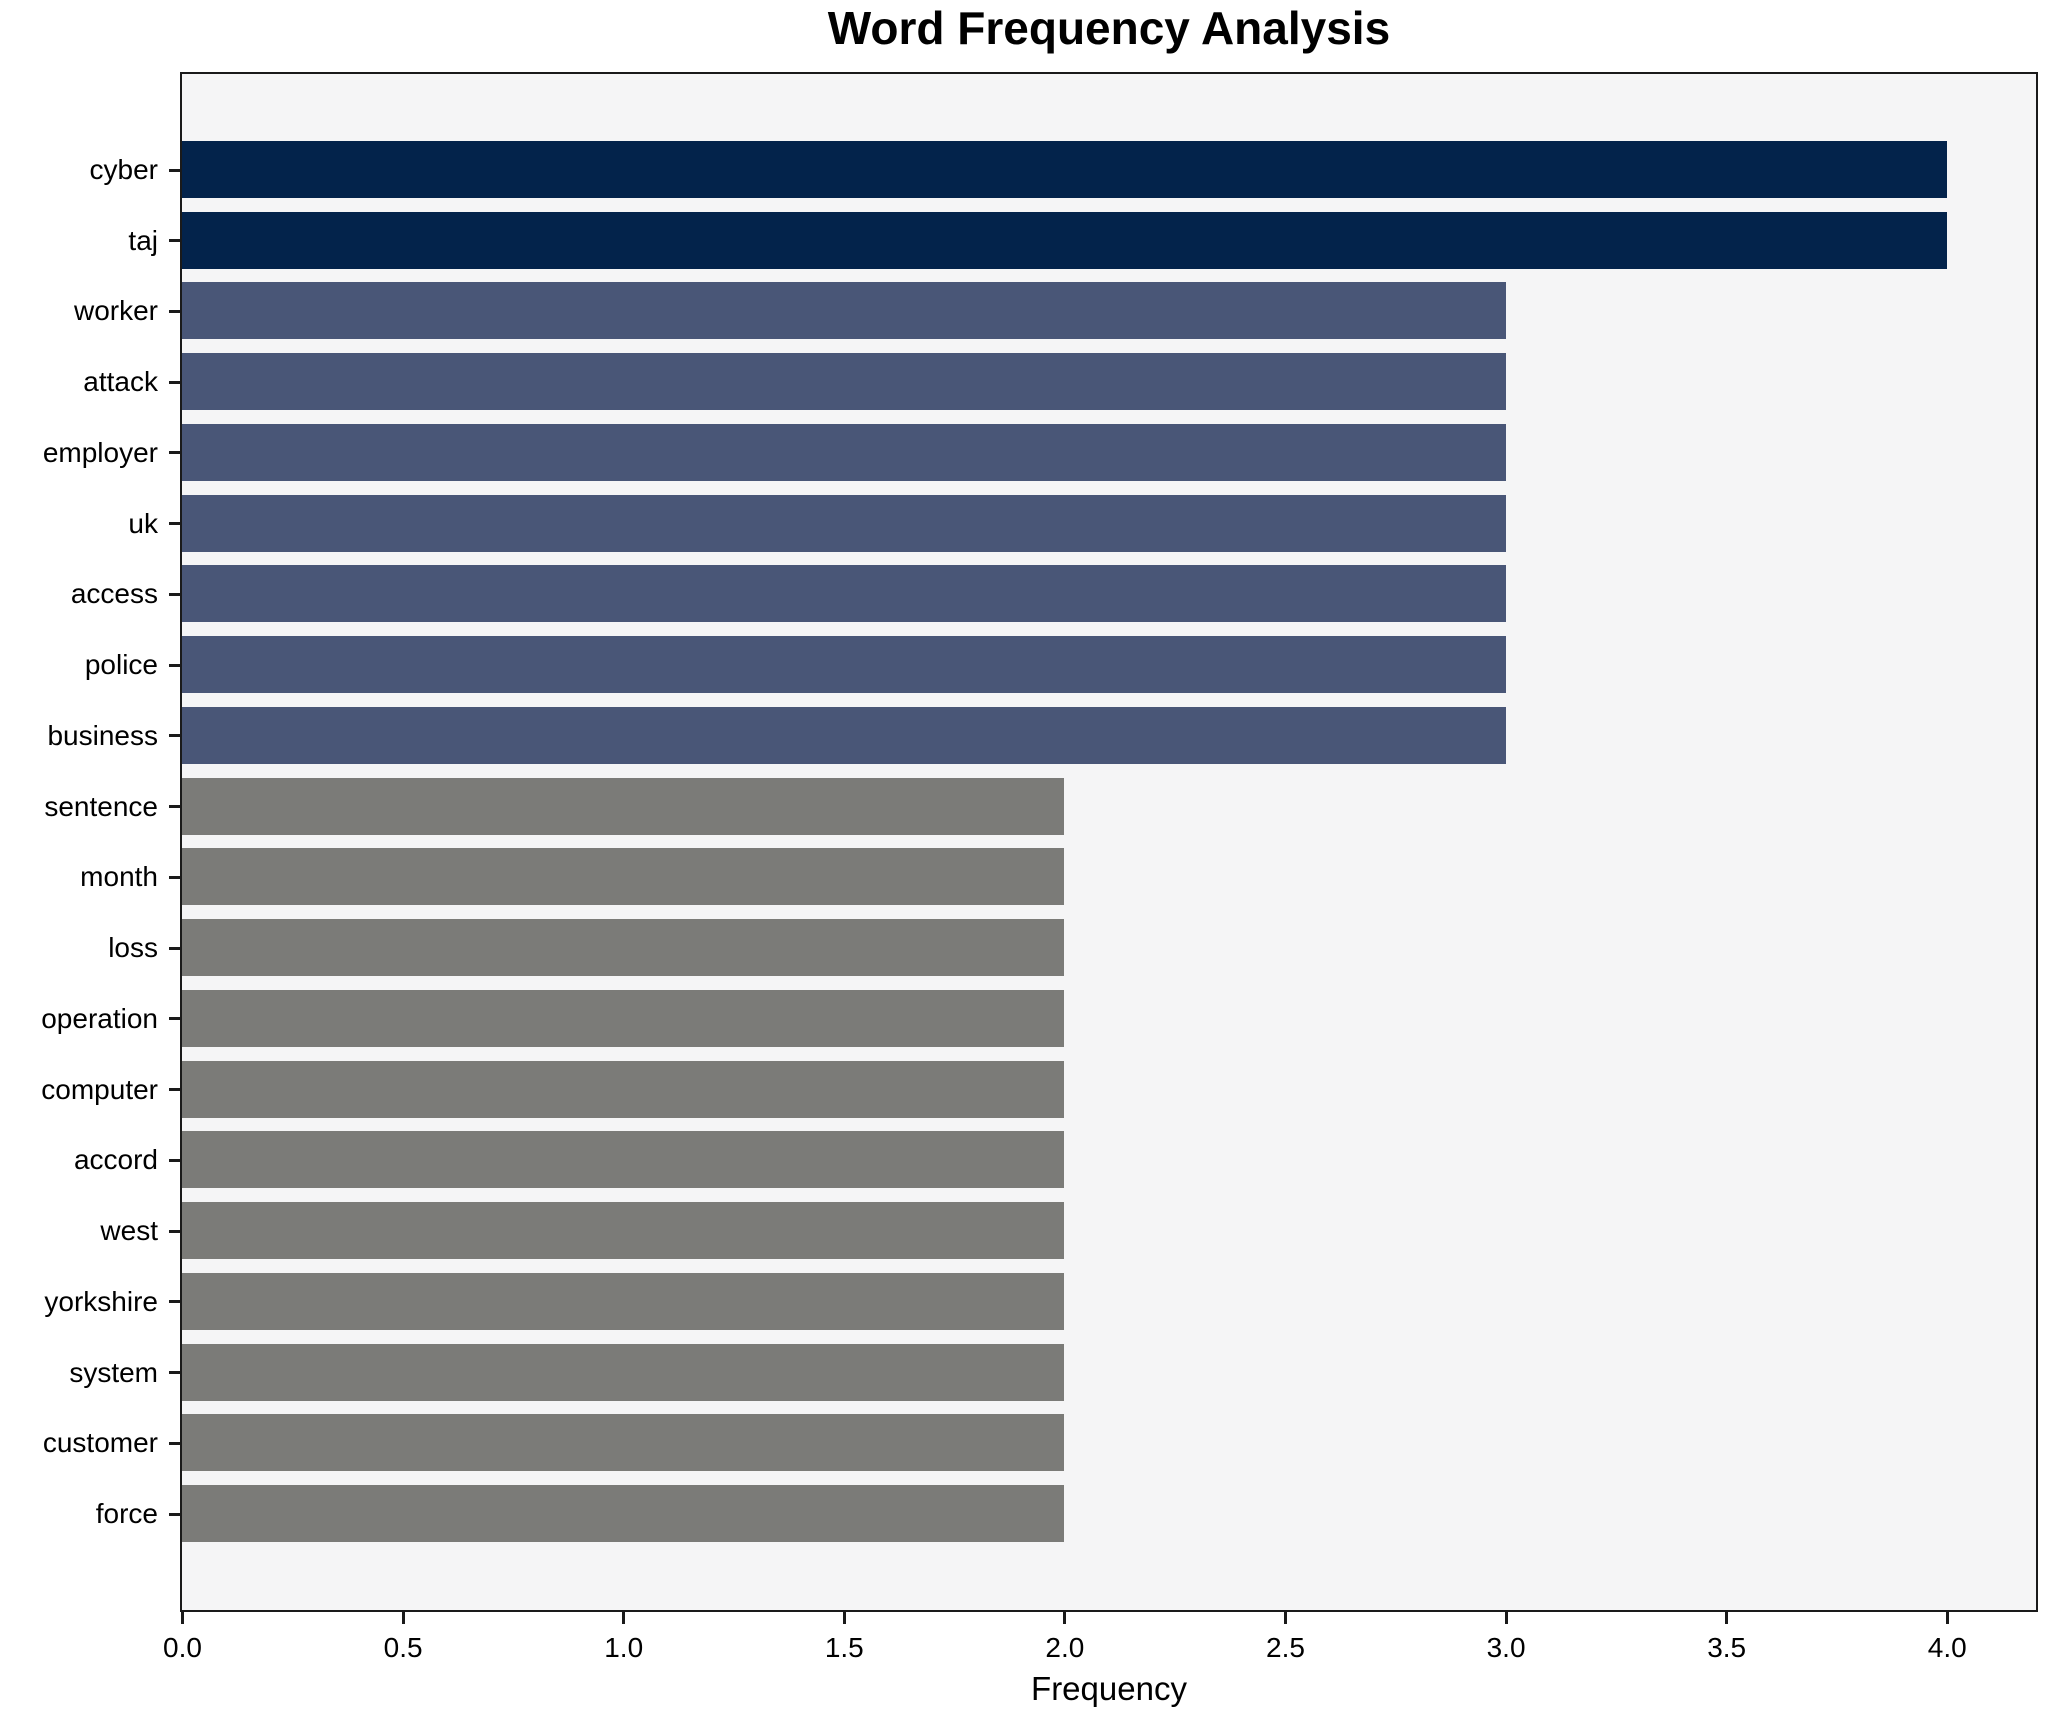  I want to click on x-tick-4.0, so click(1947, 1618).